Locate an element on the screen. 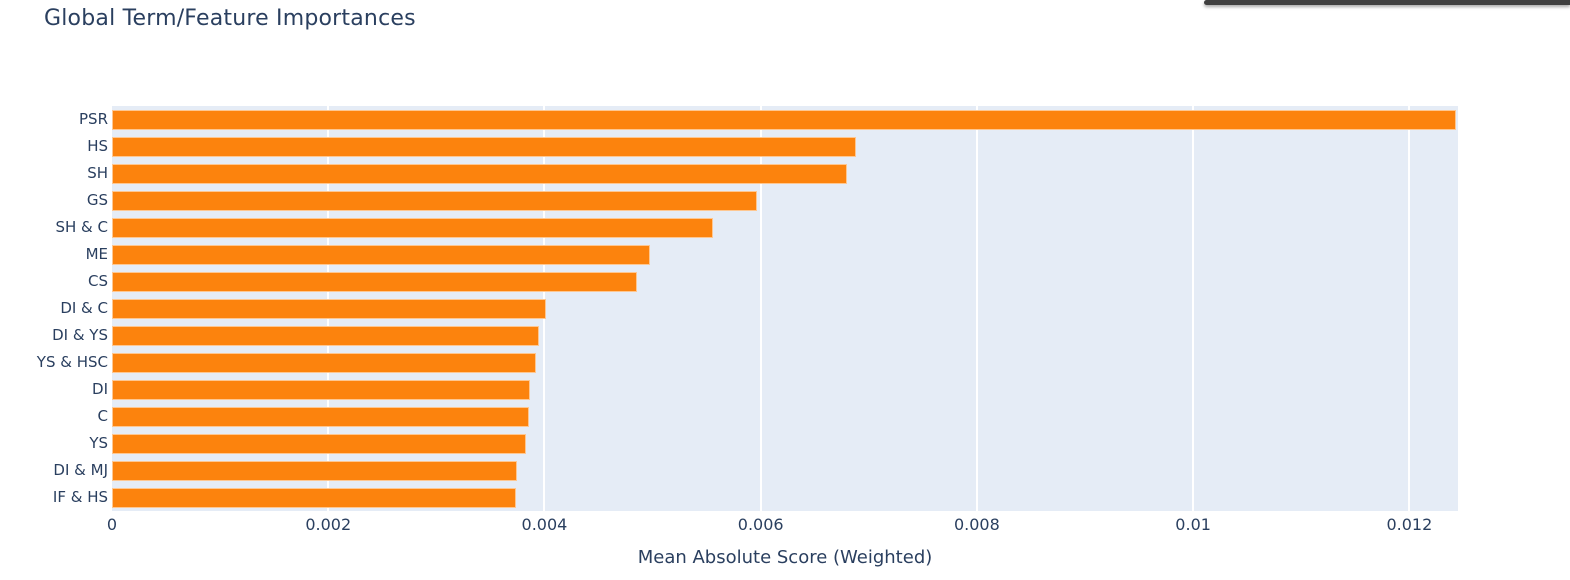 This screenshot has height=580, width=1570. bar-di-ys is located at coordinates (326, 335).